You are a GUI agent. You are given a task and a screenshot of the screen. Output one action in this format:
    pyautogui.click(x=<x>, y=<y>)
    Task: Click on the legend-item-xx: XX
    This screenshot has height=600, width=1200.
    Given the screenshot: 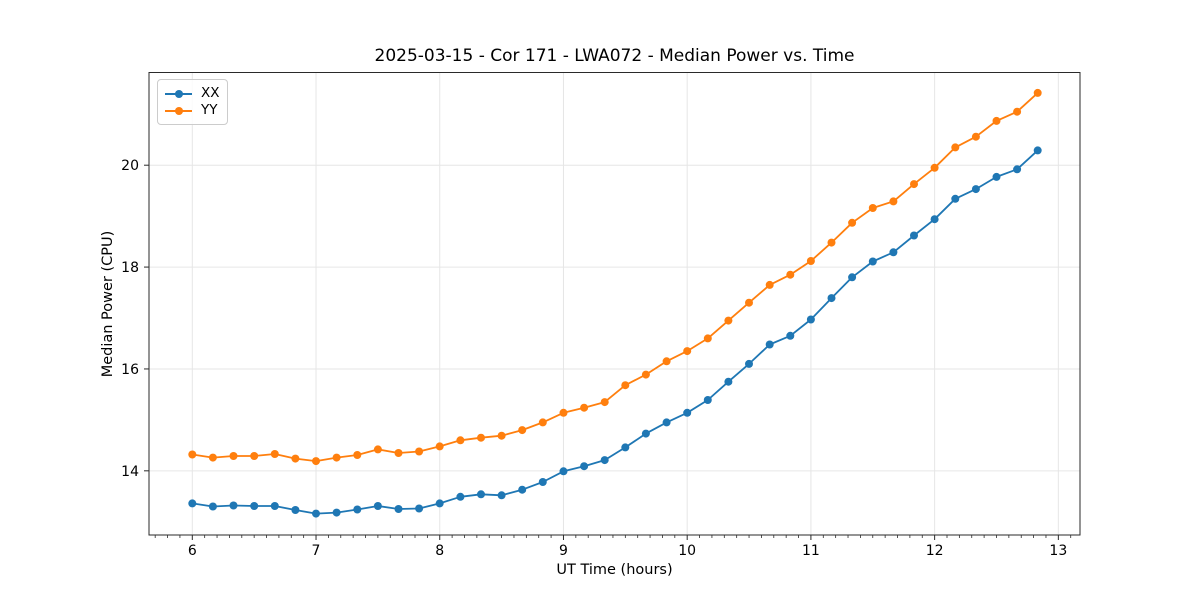 What is the action you would take?
    pyautogui.click(x=192, y=93)
    